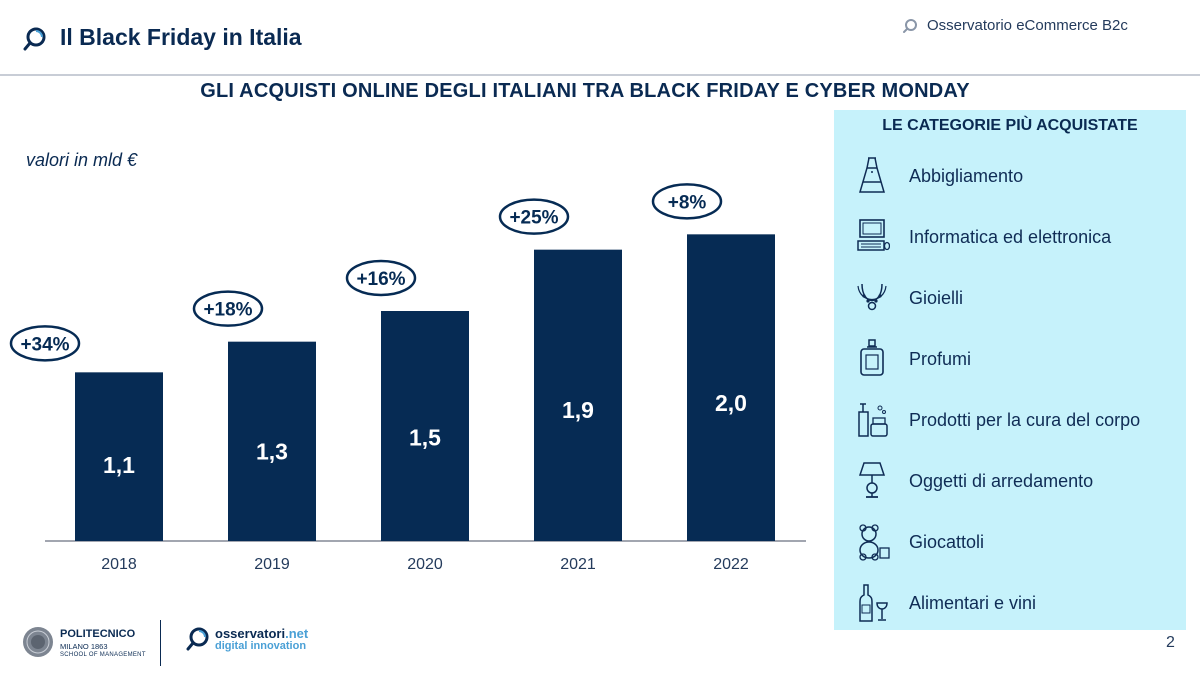 The width and height of the screenshot is (1200, 675). What do you see at coordinates (38, 642) in the screenshot?
I see `polimi-seal-icon` at bounding box center [38, 642].